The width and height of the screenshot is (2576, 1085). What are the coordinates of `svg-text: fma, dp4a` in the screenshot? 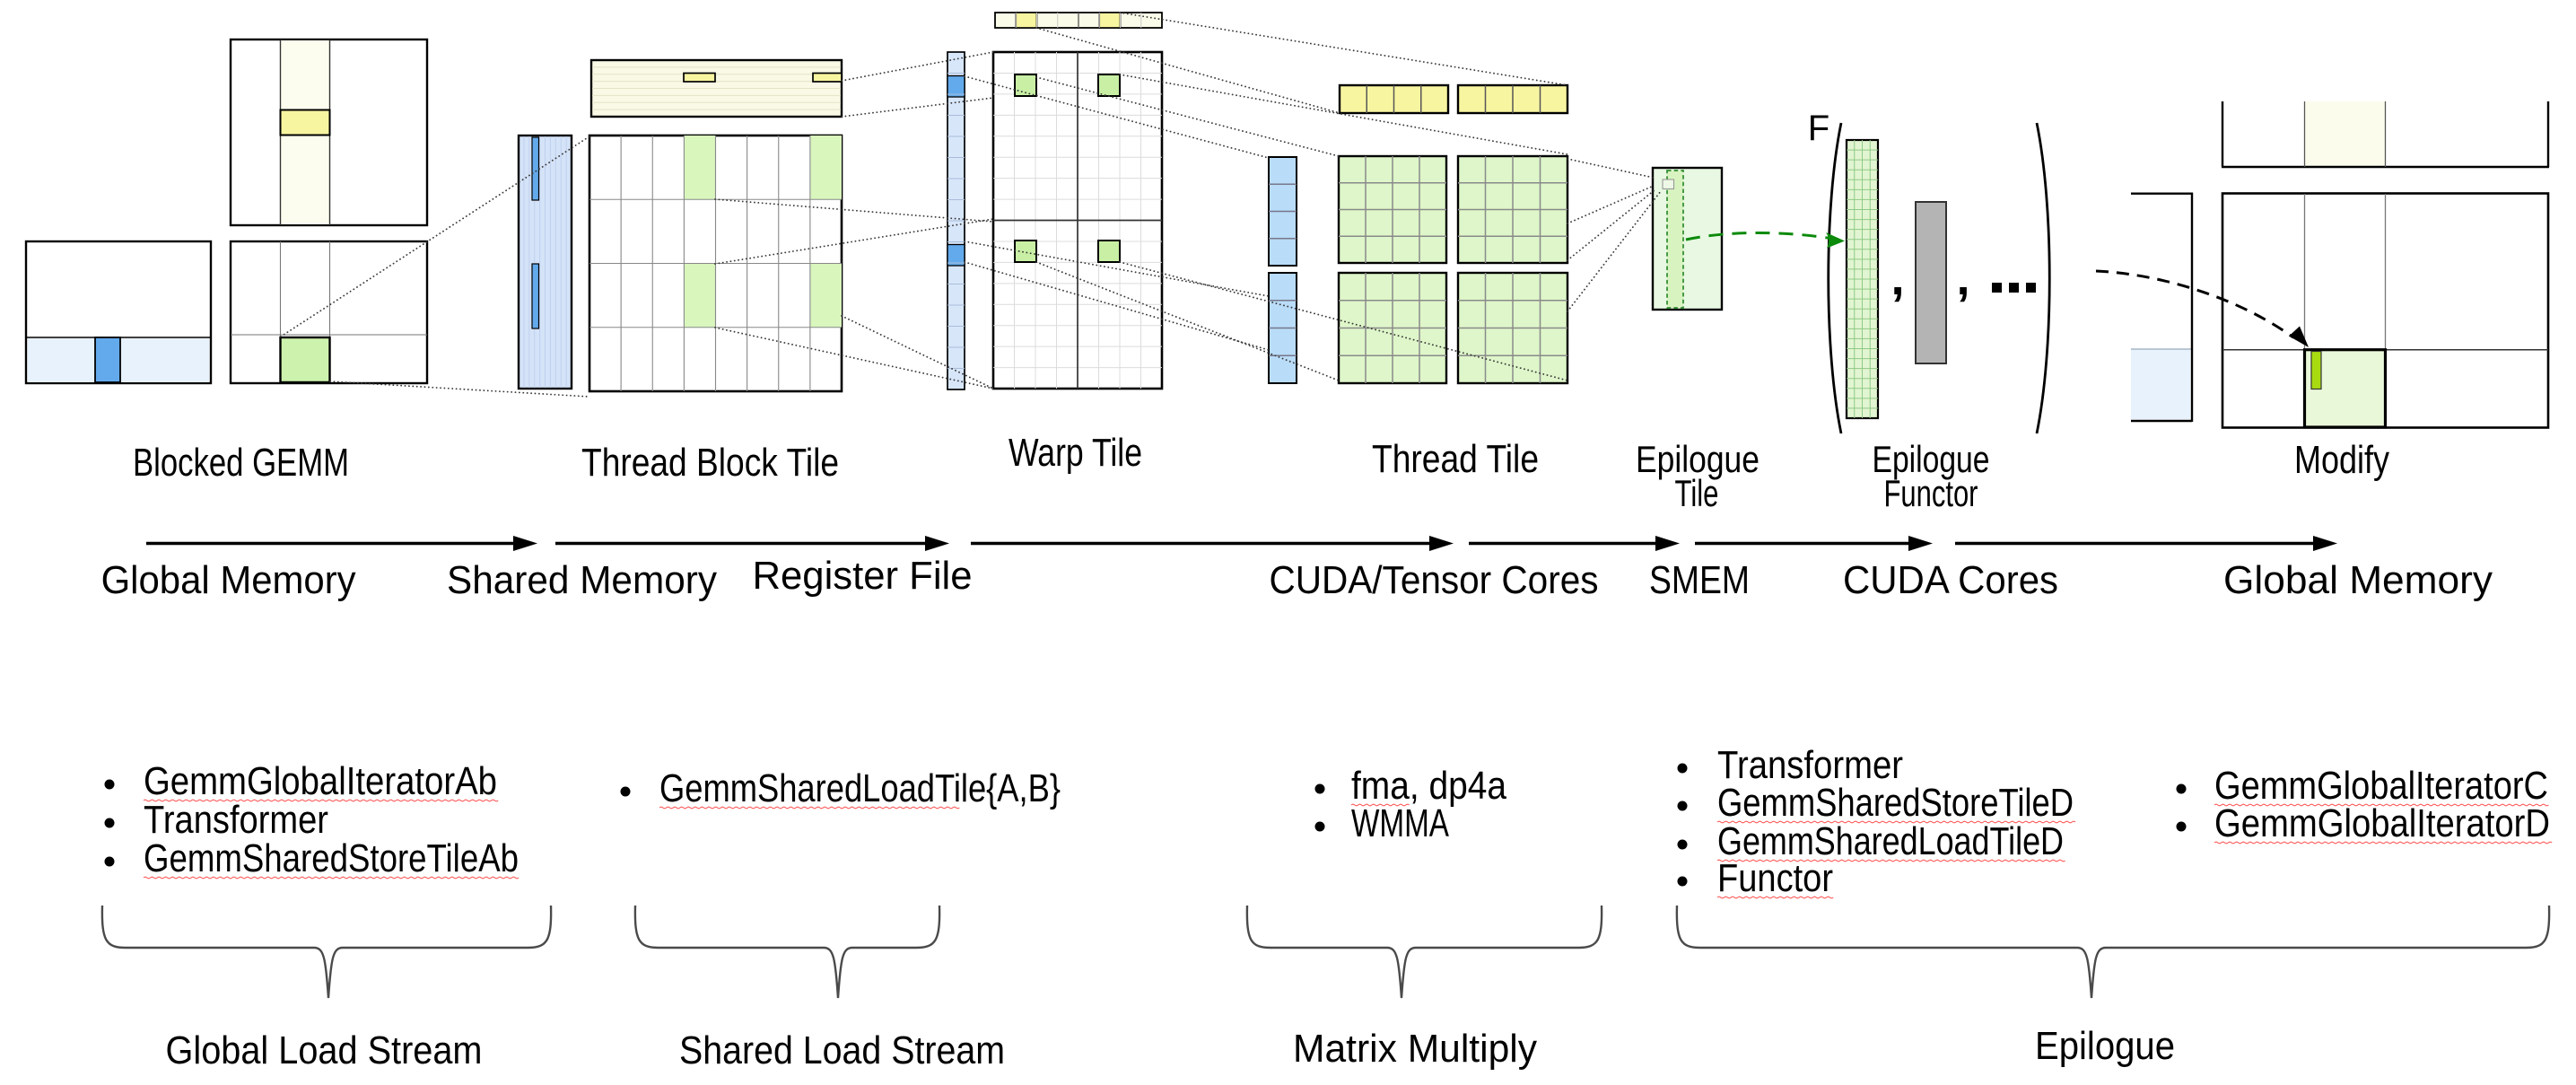 It's located at (1428, 786).